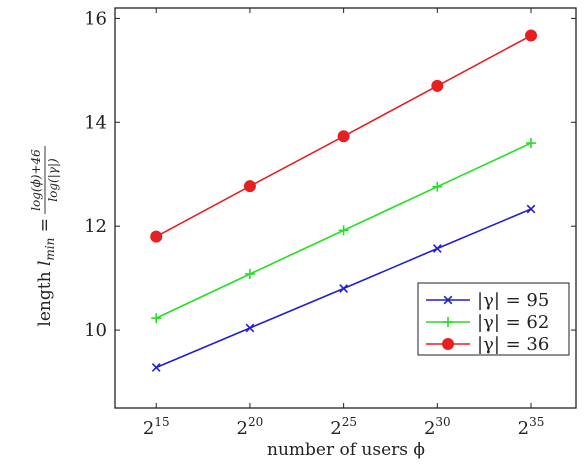  Describe the element at coordinates (250, 427) in the screenshot. I see `x-tick-label: 220` at that location.